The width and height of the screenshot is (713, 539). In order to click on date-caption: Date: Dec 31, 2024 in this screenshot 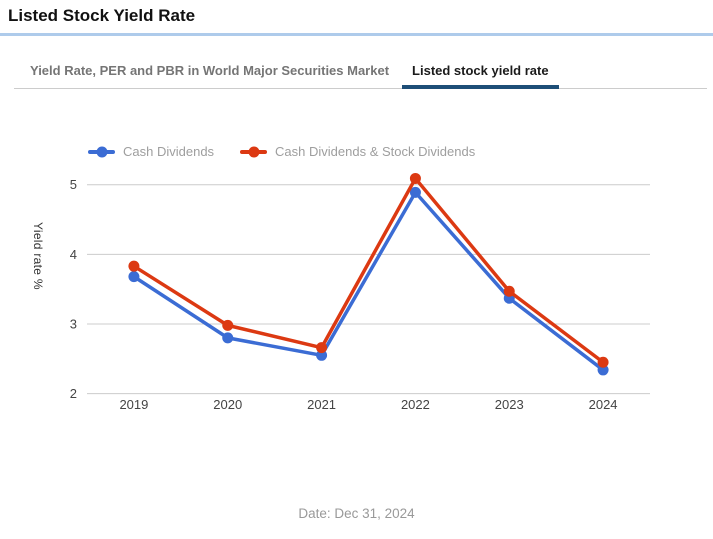, I will do `click(356, 513)`.